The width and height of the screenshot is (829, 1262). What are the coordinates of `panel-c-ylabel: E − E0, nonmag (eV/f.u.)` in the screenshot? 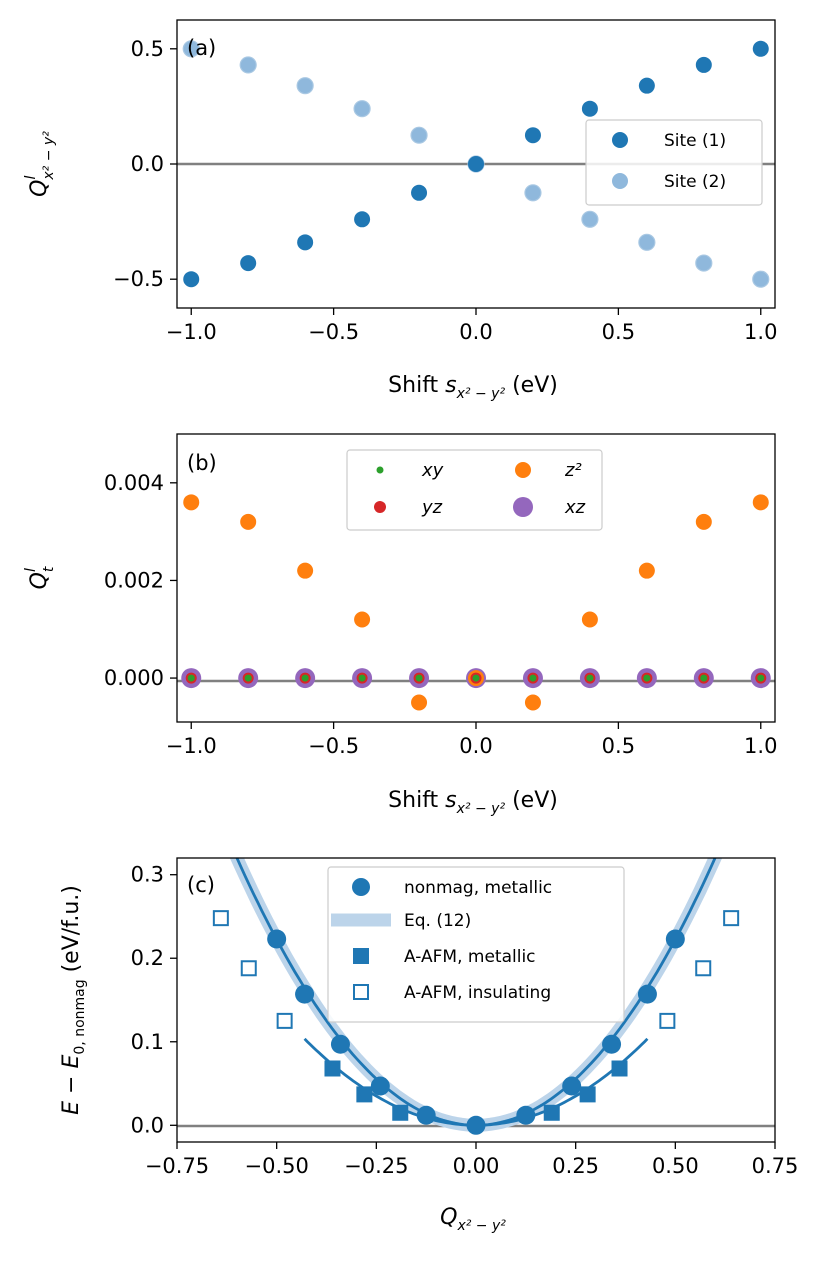 It's located at (73, 1000).